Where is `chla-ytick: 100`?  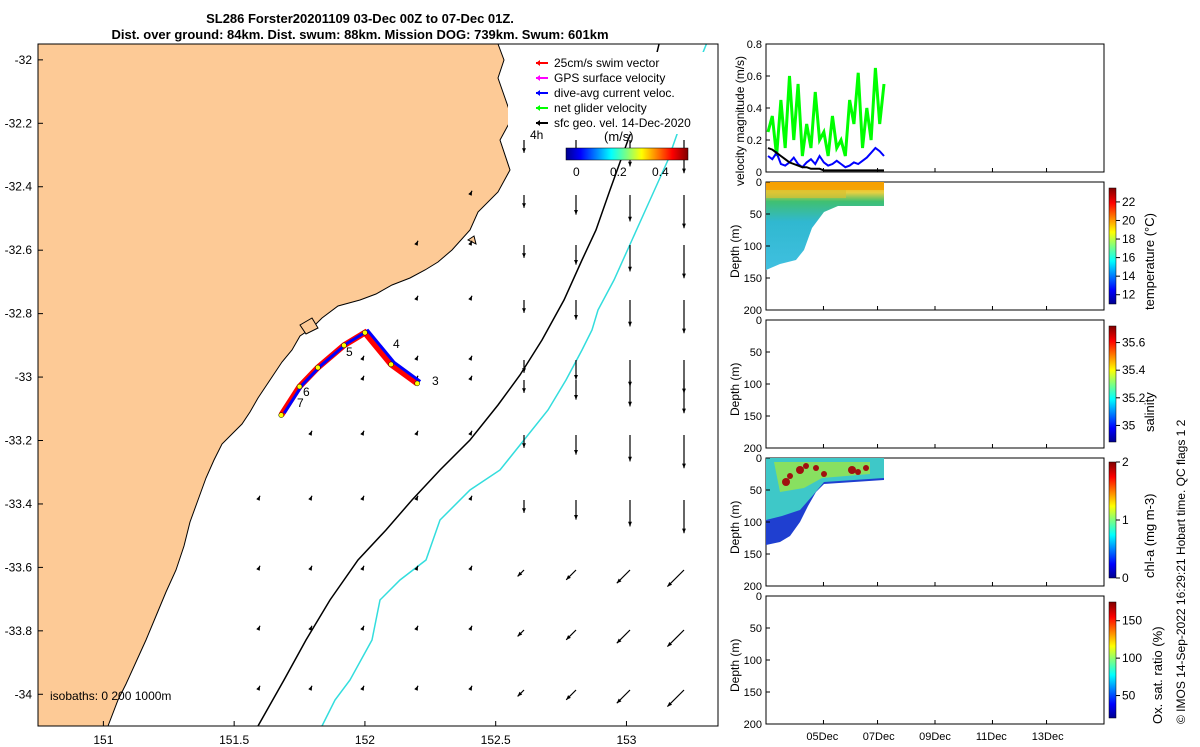 chla-ytick: 100 is located at coordinates (753, 523).